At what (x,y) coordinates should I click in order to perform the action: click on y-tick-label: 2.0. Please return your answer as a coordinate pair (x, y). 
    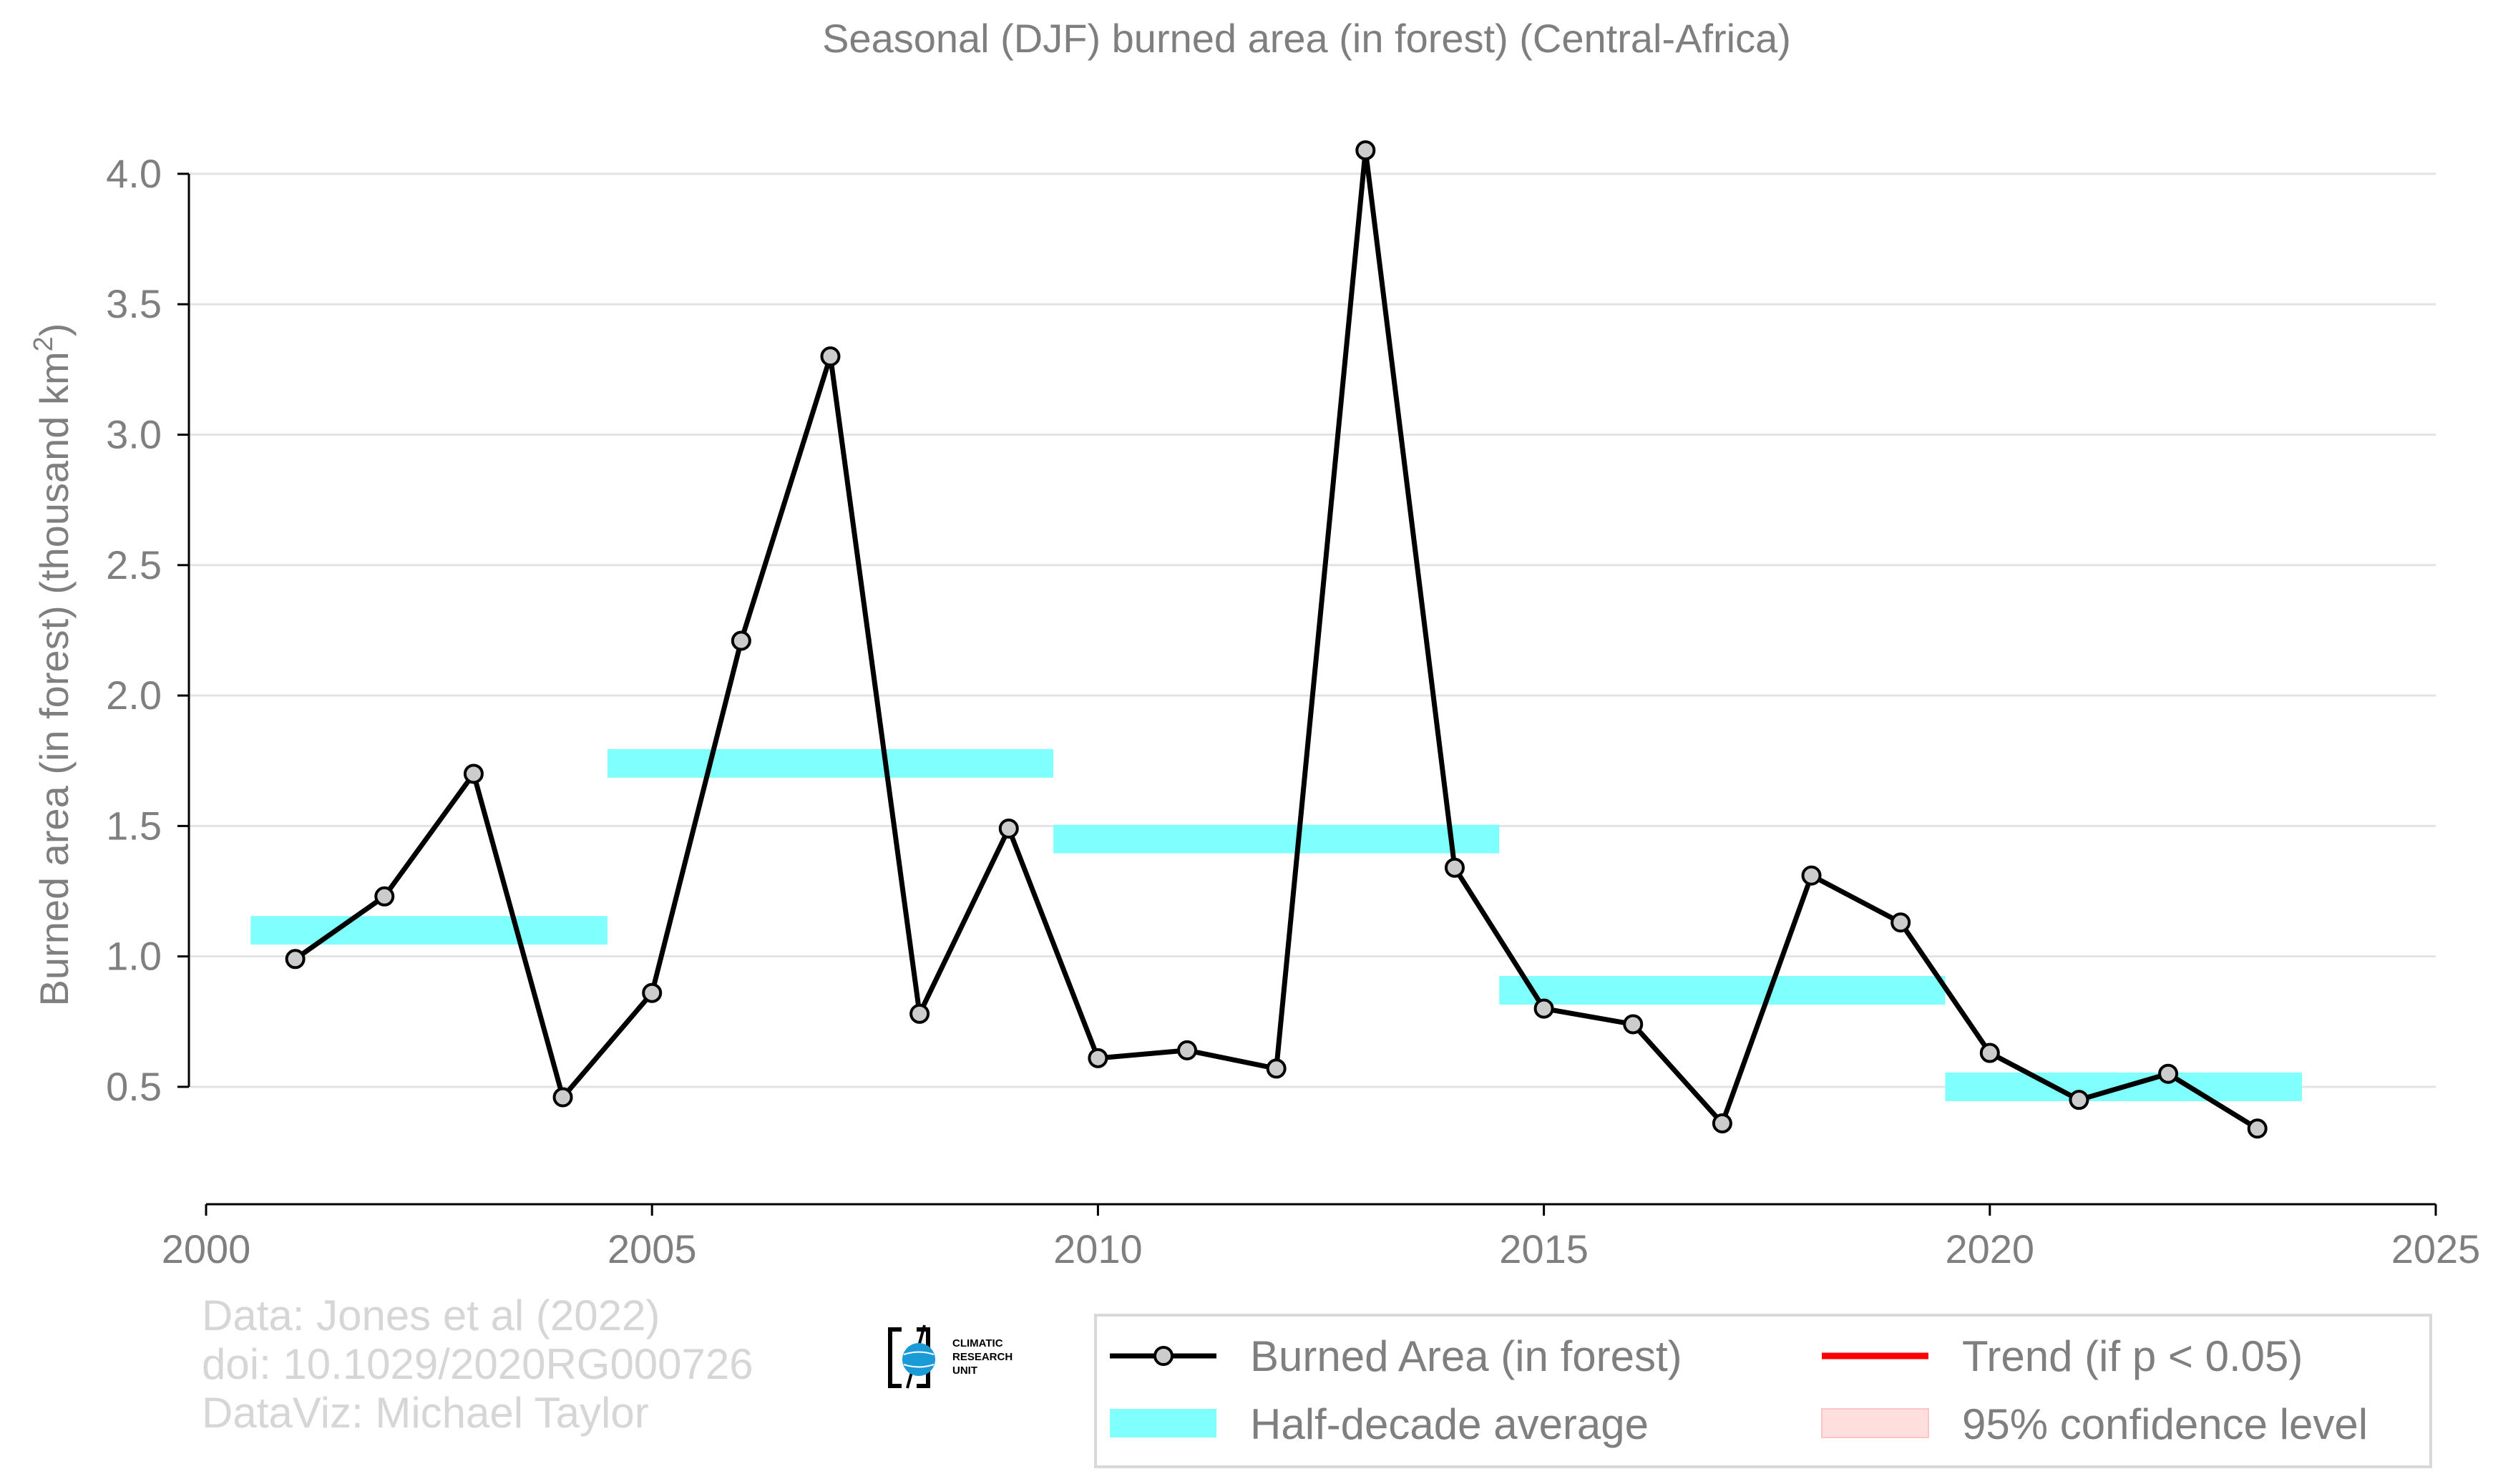
    Looking at the image, I should click on (134, 695).